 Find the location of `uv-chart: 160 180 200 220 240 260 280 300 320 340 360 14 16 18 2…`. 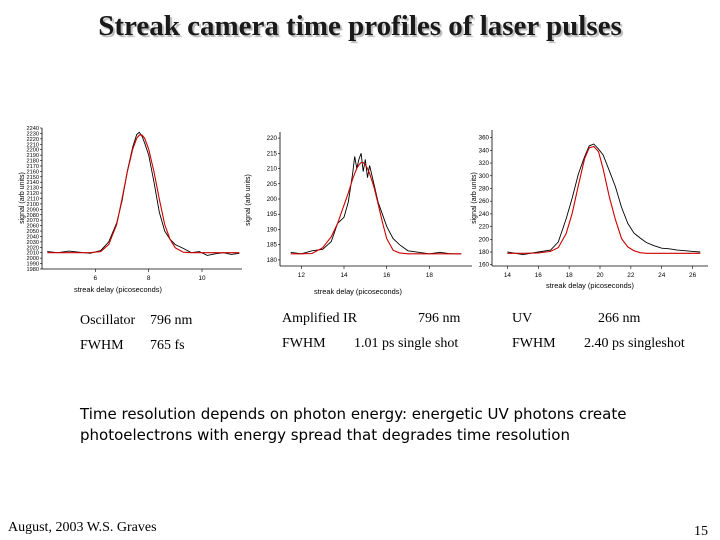

uv-chart: 160 180 200 220 240 260 280 300 320 340 360 14 16 18 2… is located at coordinates (589, 210).